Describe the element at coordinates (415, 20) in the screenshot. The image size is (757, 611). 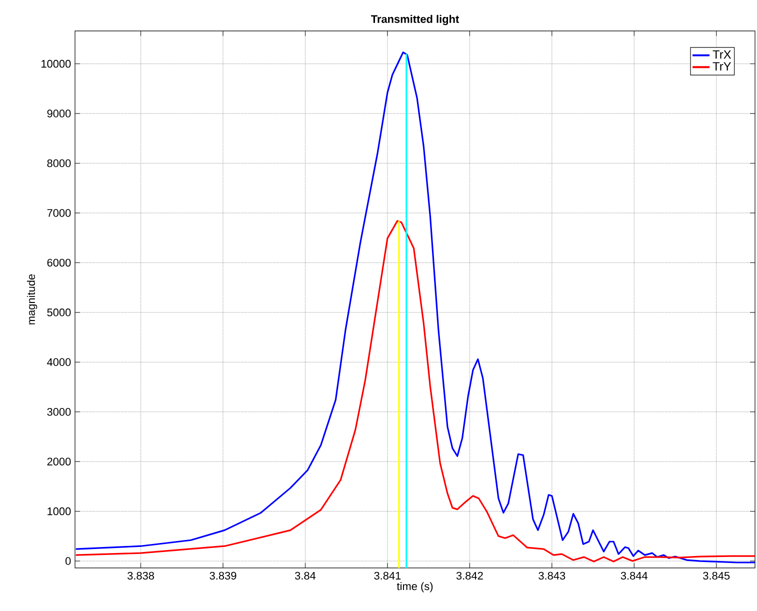
I see `chart-title: Transmitted light` at that location.